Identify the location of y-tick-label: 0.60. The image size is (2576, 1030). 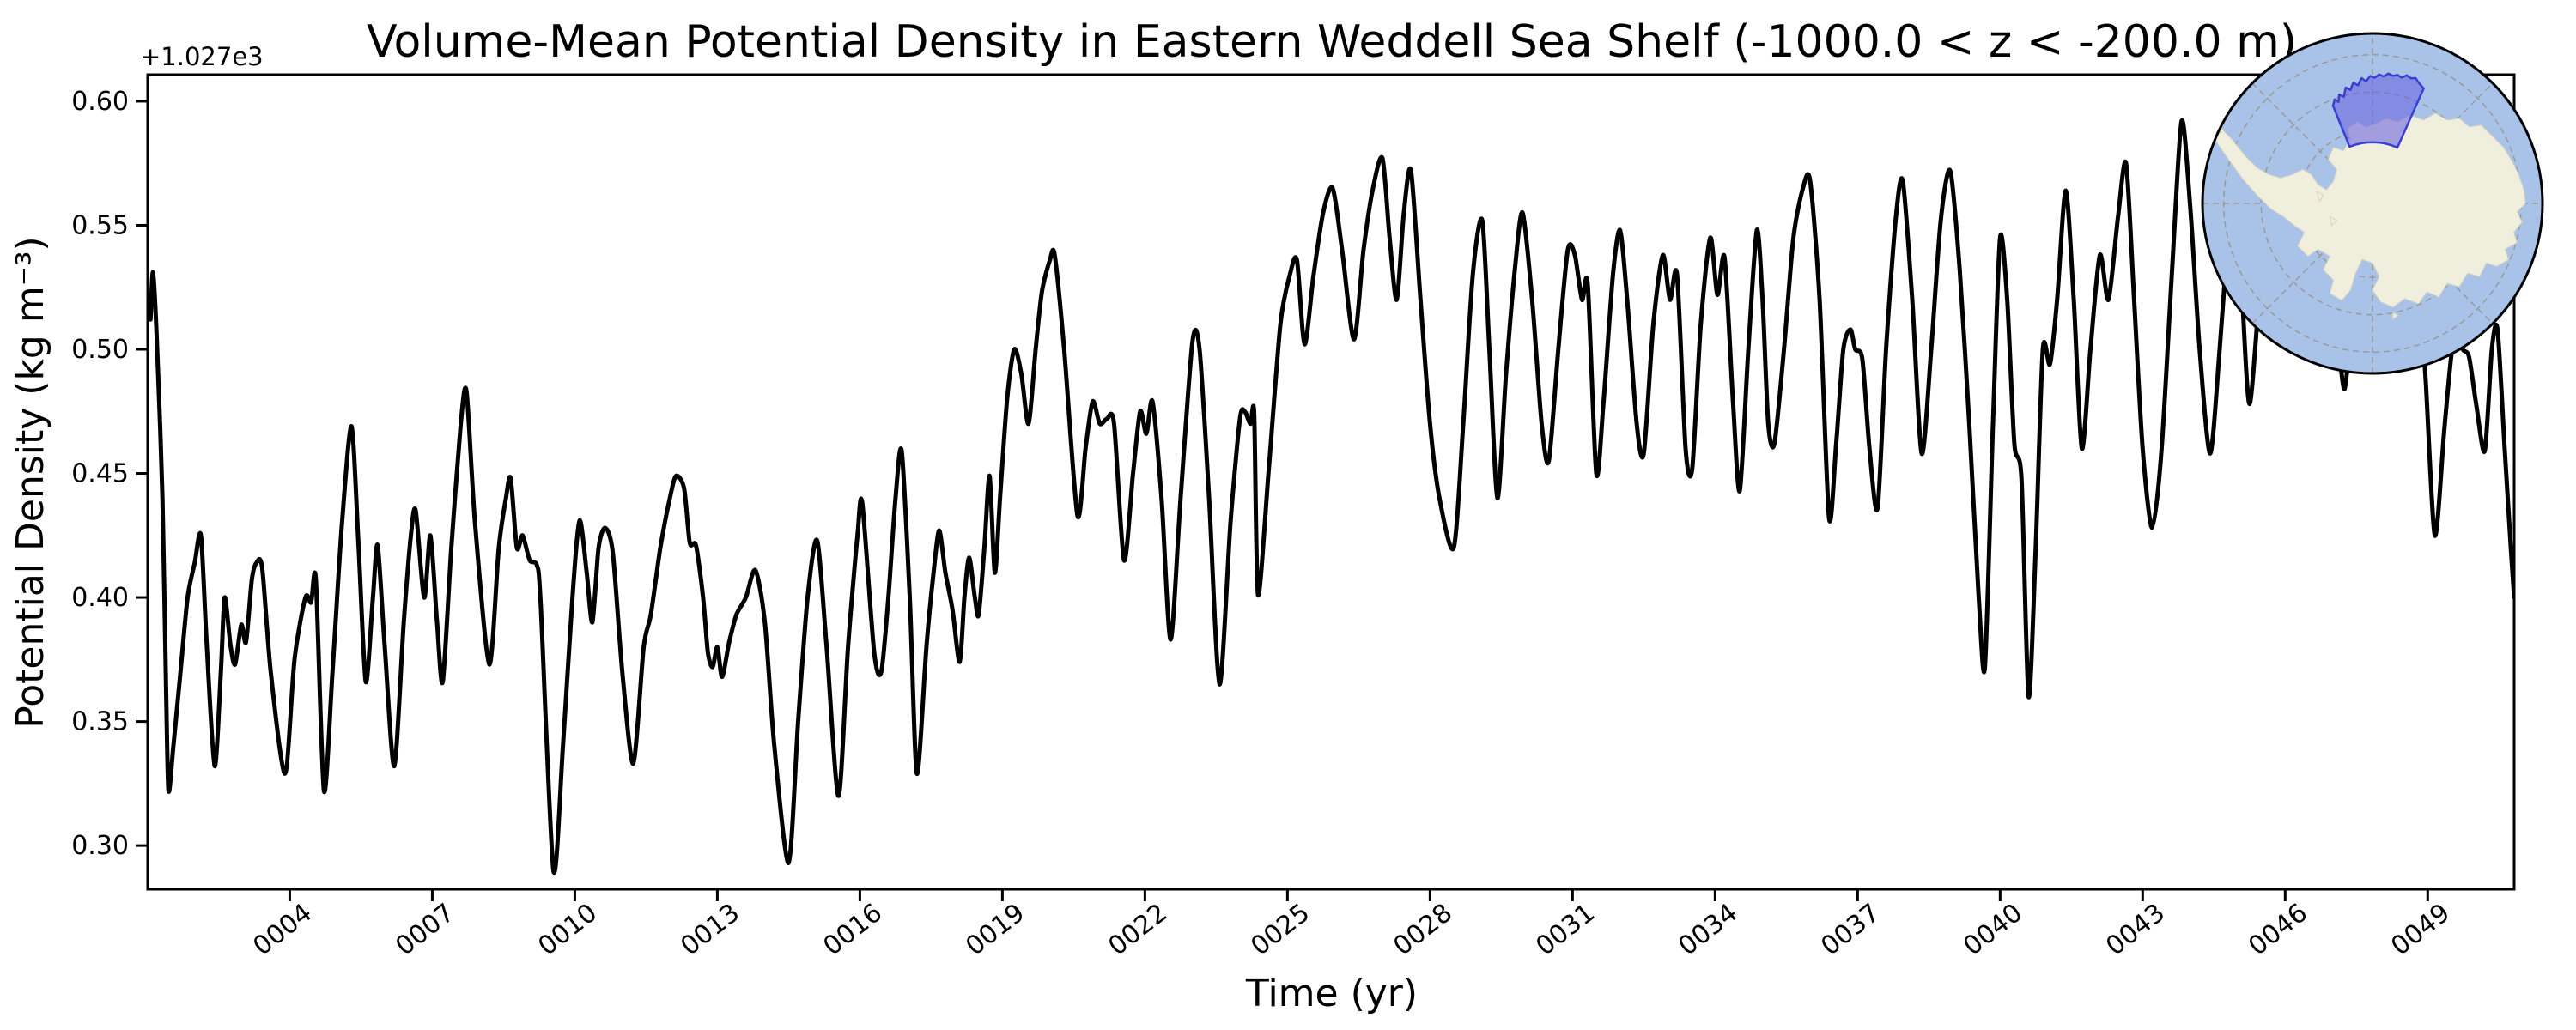
(100, 102).